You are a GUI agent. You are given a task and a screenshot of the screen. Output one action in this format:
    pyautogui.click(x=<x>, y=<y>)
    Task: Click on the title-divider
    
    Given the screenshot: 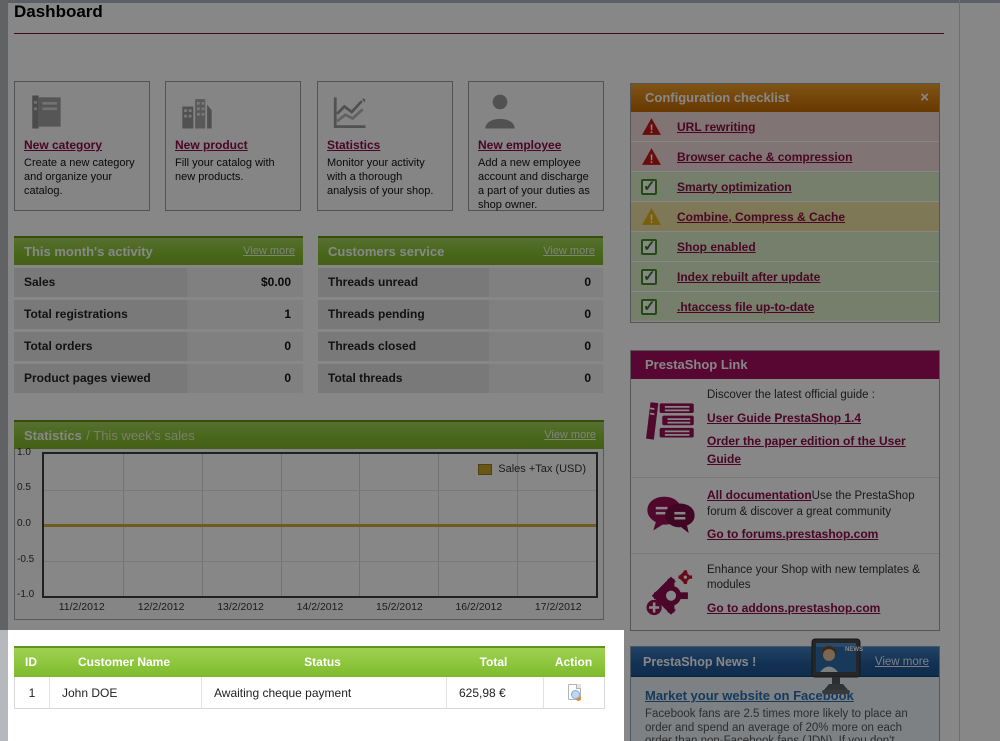 What is the action you would take?
    pyautogui.click(x=479, y=33)
    